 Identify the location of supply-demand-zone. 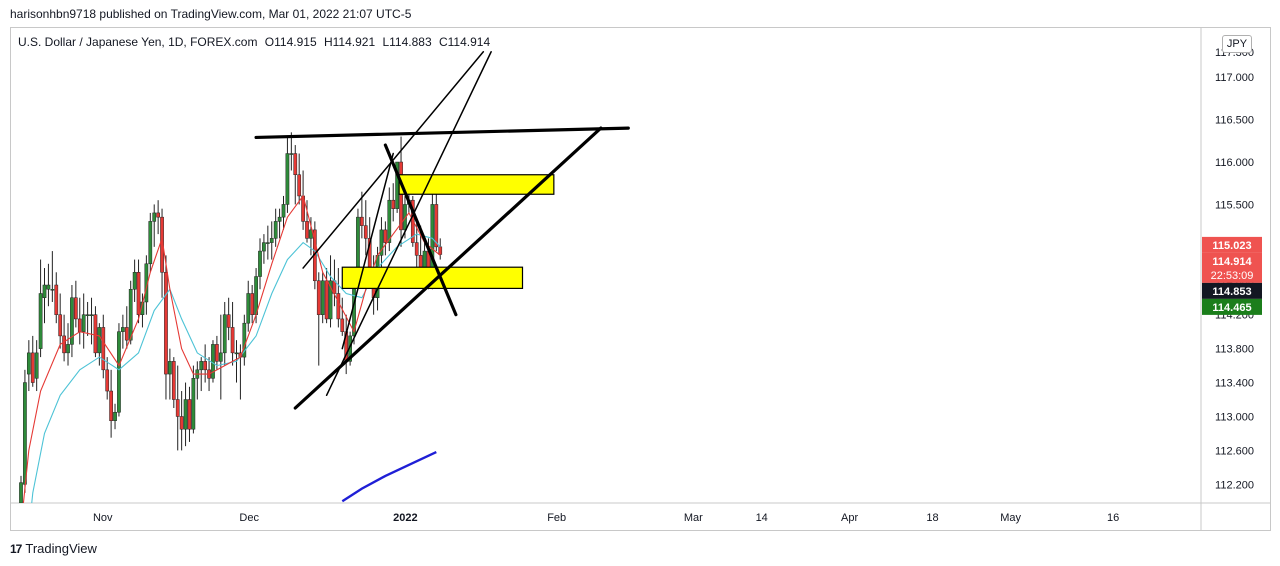
(432, 278).